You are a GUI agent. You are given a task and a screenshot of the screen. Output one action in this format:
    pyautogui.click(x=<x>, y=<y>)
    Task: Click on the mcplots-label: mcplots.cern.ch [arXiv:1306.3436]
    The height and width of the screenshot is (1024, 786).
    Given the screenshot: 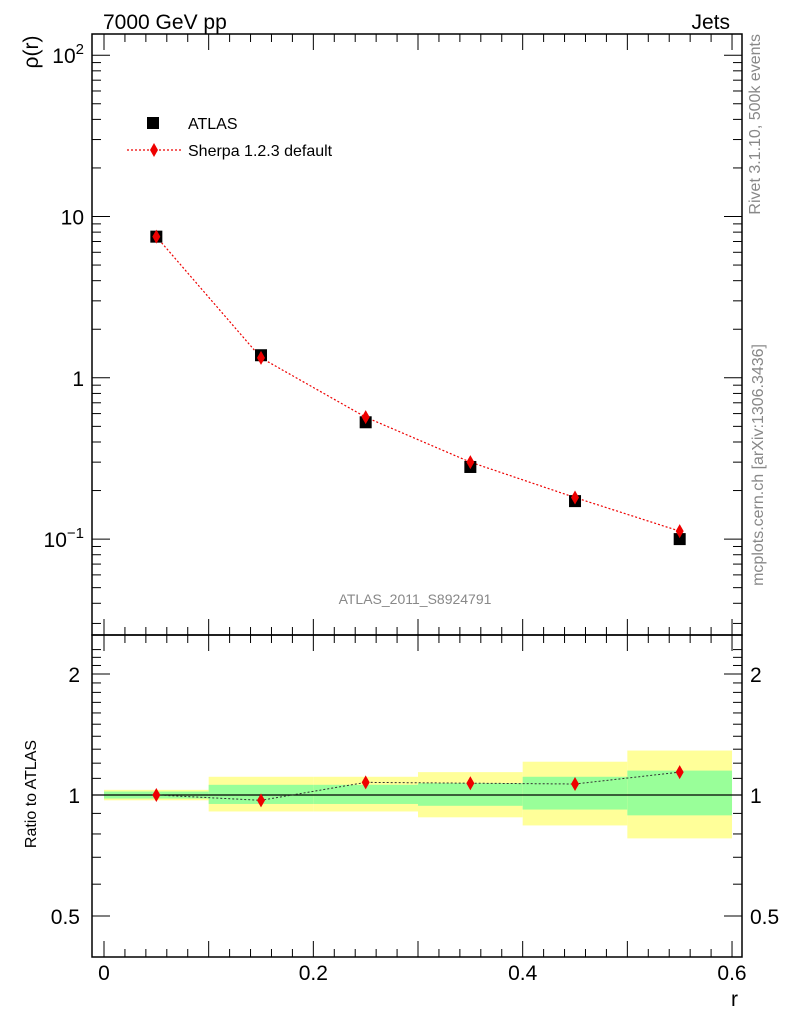 What is the action you would take?
    pyautogui.click(x=758, y=465)
    